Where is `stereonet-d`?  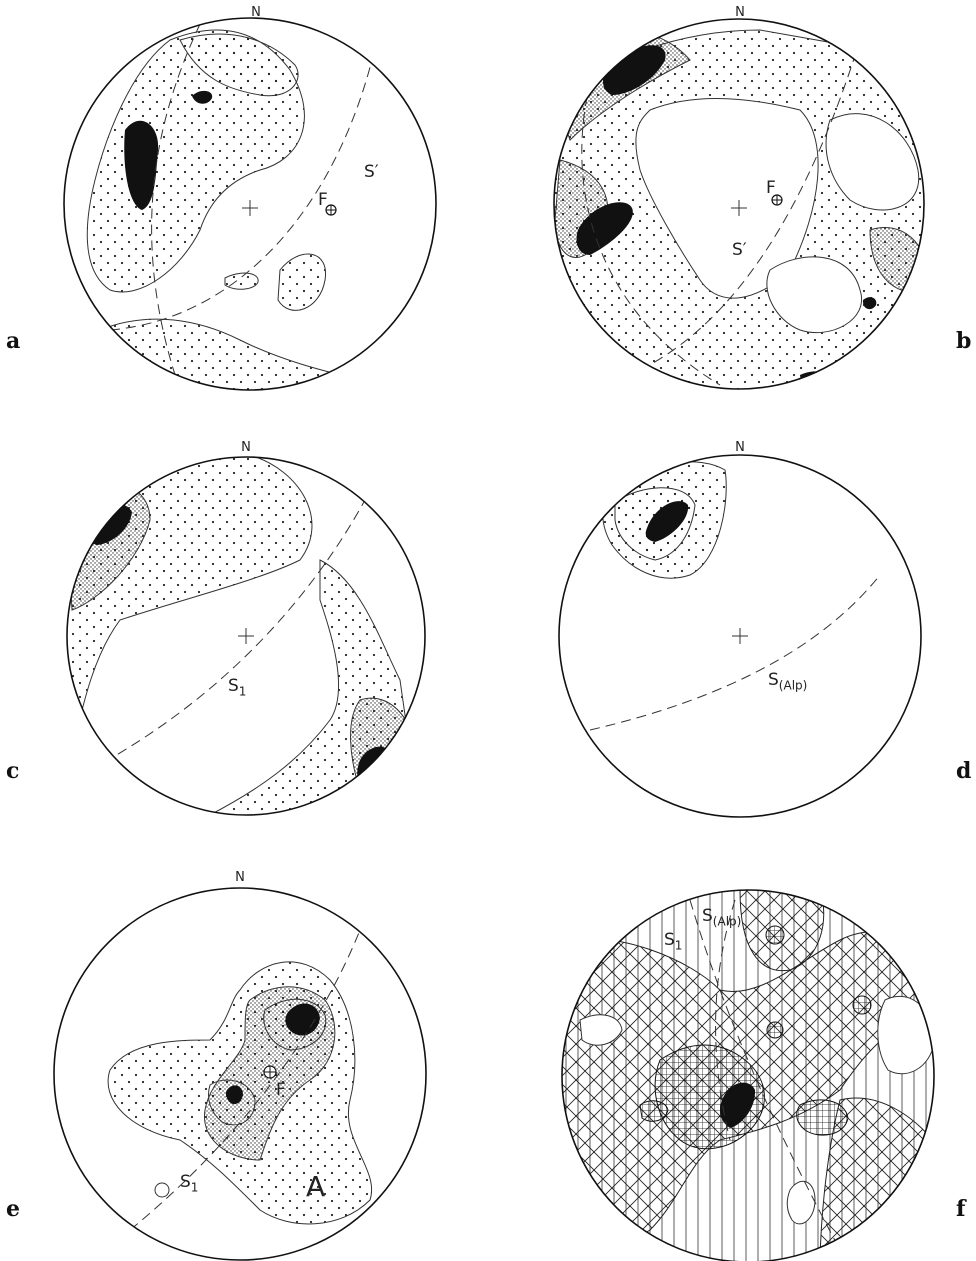
stereonet-d is located at coordinates (740, 636).